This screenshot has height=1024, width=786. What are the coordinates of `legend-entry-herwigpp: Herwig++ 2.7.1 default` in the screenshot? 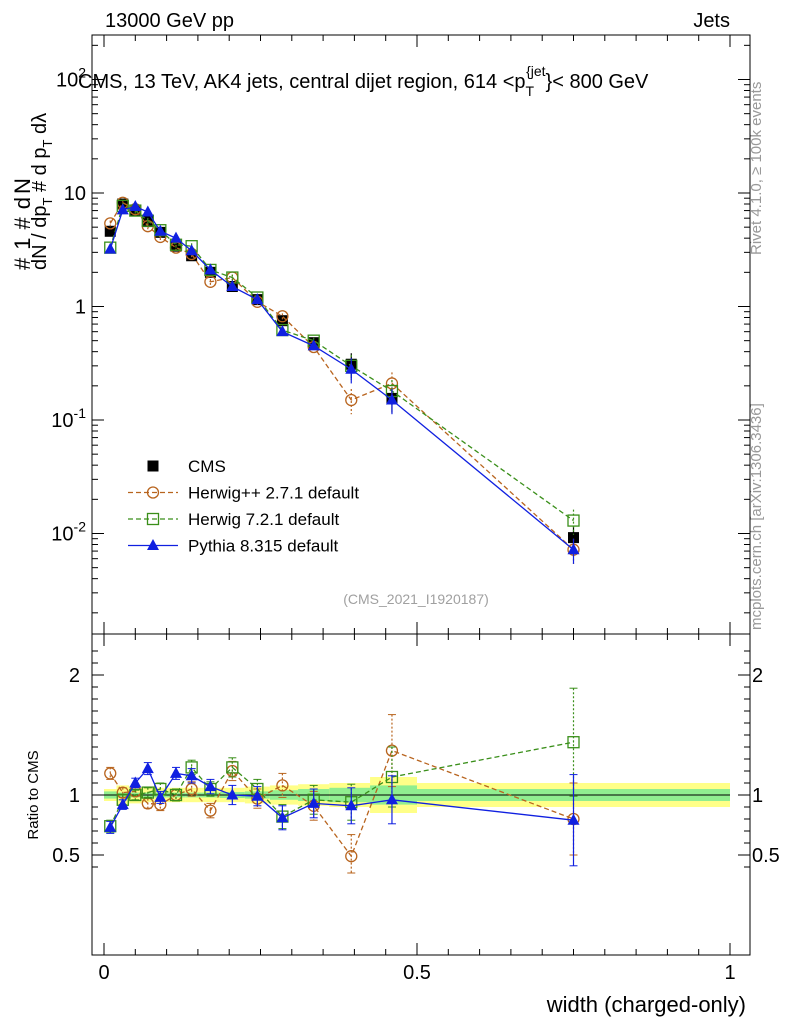 It's located at (243, 493).